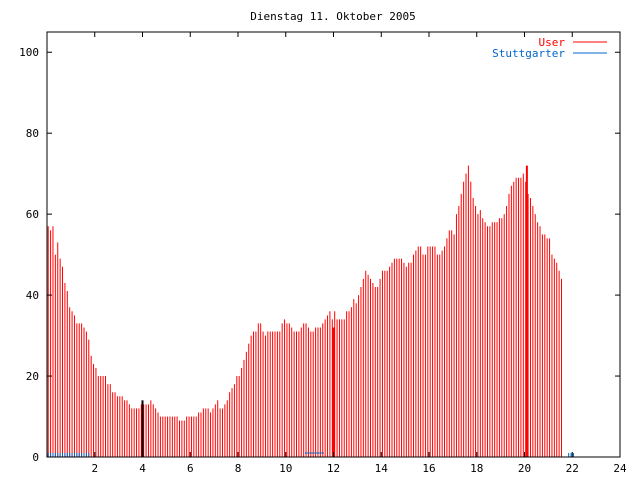  Describe the element at coordinates (333, 468) in the screenshot. I see `x-tick-label-5: 12` at that location.